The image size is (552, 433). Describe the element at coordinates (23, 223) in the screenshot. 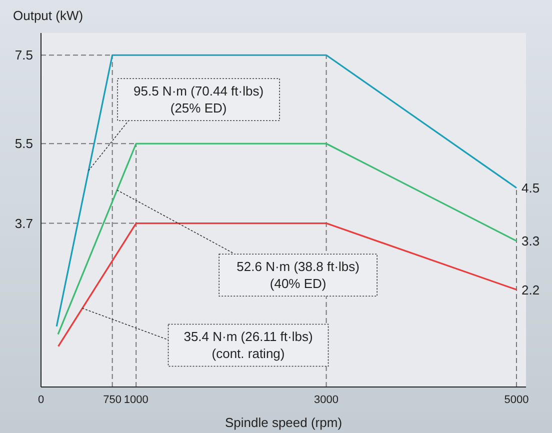

I see `y-tick-label: 3.7` at that location.